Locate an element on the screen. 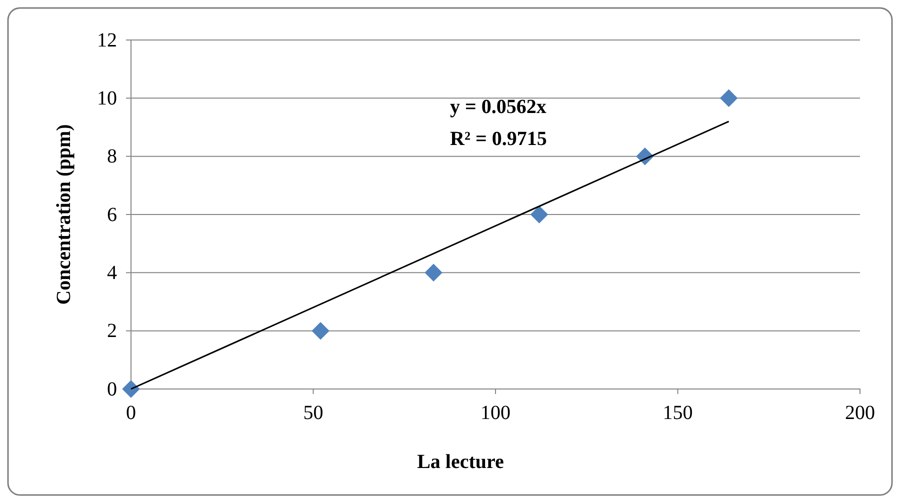 The image size is (900, 502). annotation: R² = 0.9715 is located at coordinates (498, 139).